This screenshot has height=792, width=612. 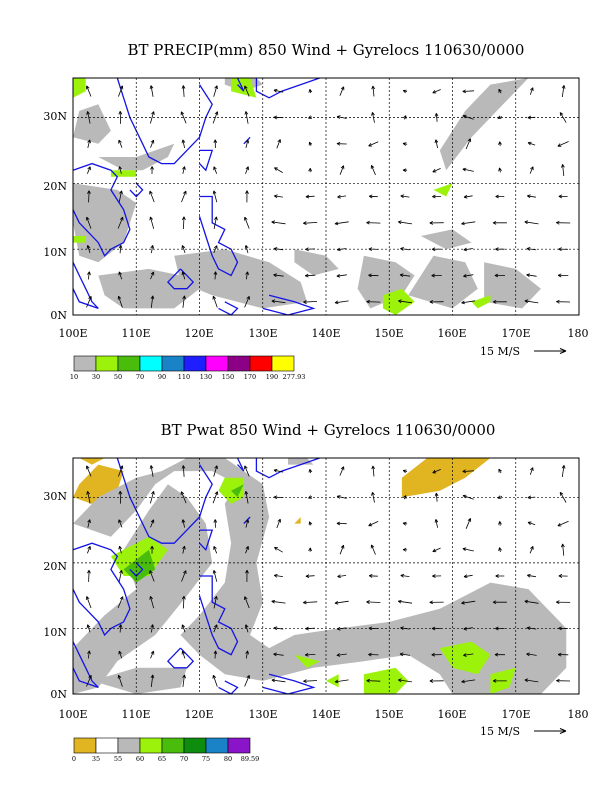 What do you see at coordinates (96, 377) in the screenshot?
I see `colorbar-label: 30` at bounding box center [96, 377].